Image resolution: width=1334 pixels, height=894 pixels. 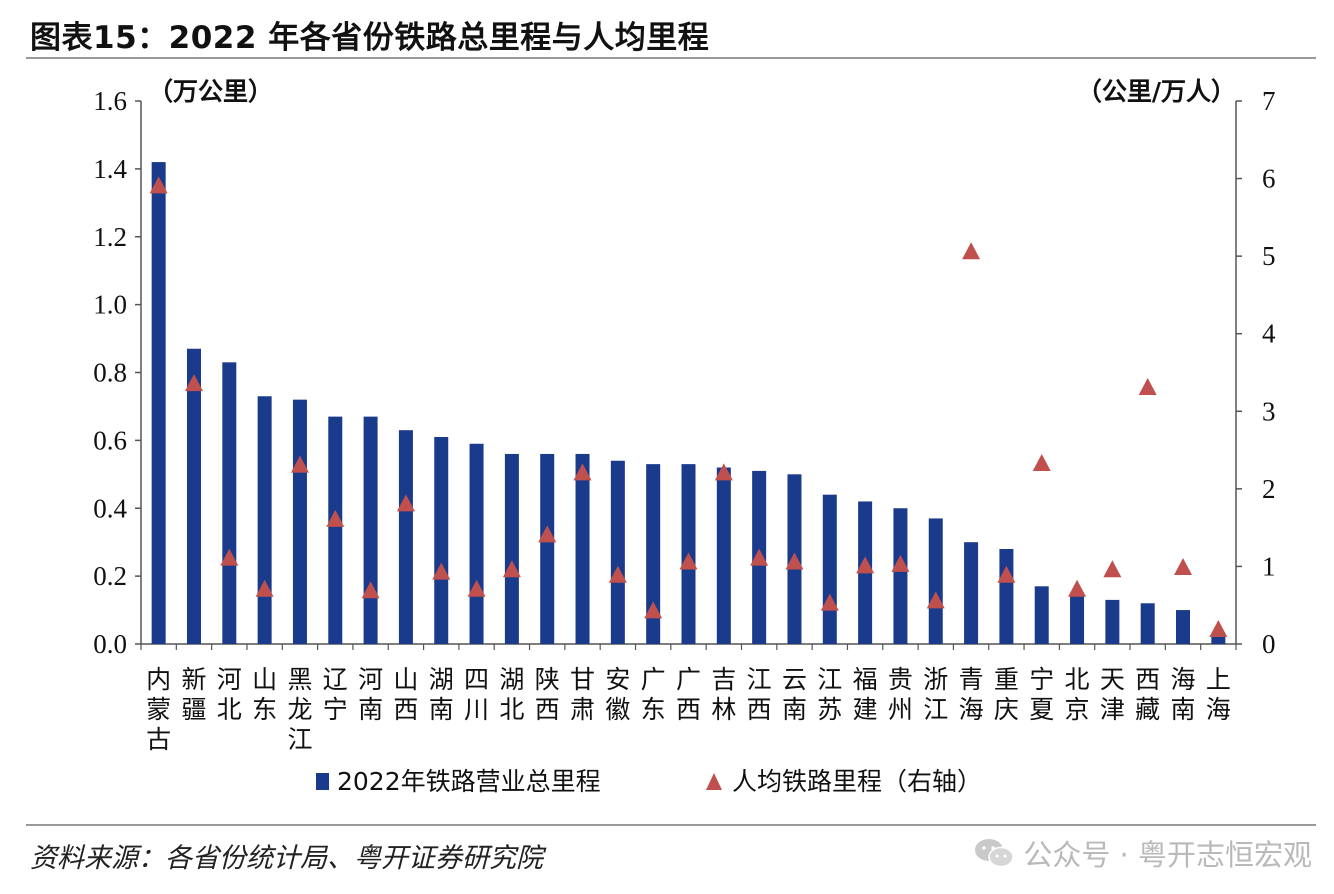 I want to click on category-label: 内蒙古, so click(x=158, y=709).